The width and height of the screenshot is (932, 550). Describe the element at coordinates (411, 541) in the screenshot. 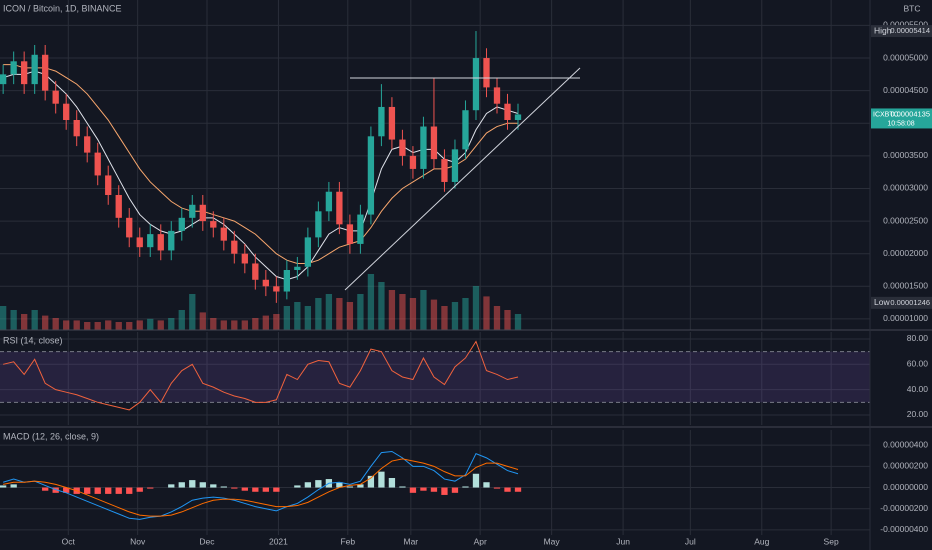

I see `x-tick-label: Mar` at that location.